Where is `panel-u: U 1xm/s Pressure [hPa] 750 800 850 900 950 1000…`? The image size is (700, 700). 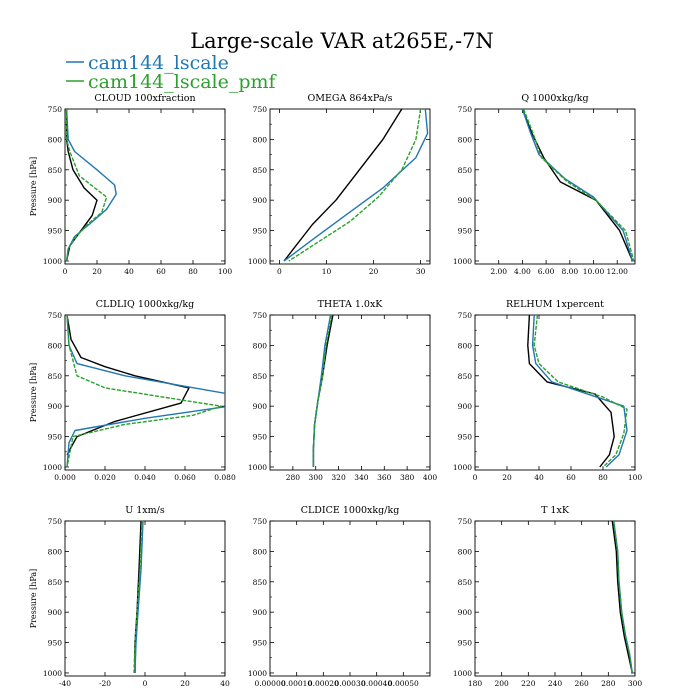 panel-u: U 1xm/s Pressure [hPa] 750 800 850 900 950 1000… is located at coordinates (129, 596).